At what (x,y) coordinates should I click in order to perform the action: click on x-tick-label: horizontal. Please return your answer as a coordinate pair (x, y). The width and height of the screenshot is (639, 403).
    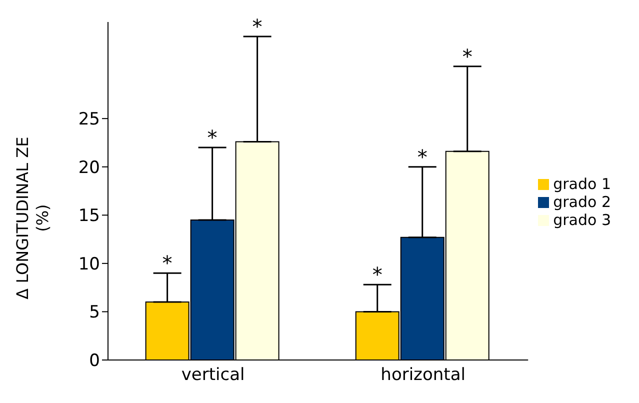
    Looking at the image, I should click on (423, 375).